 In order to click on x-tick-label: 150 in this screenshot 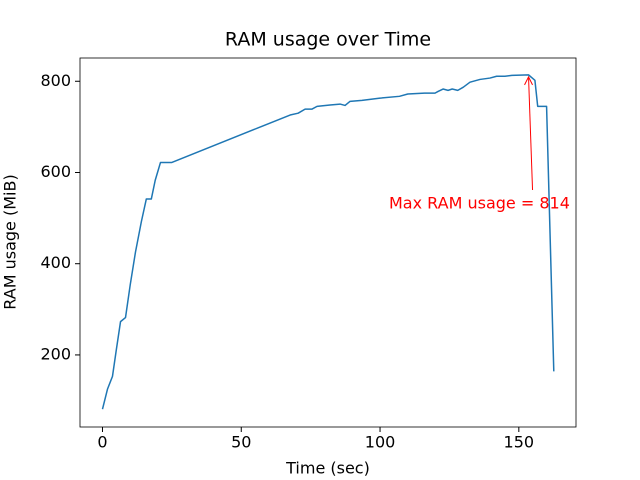, I will do `click(519, 442)`.